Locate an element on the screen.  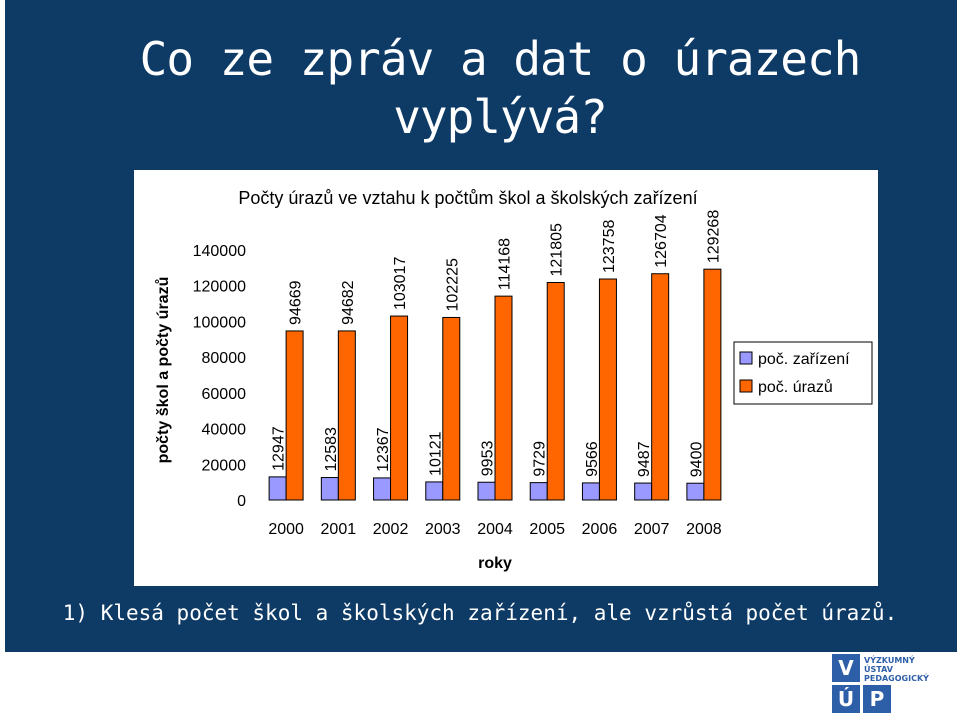
slide-title-line-2: vyplývá? is located at coordinates (500, 117).